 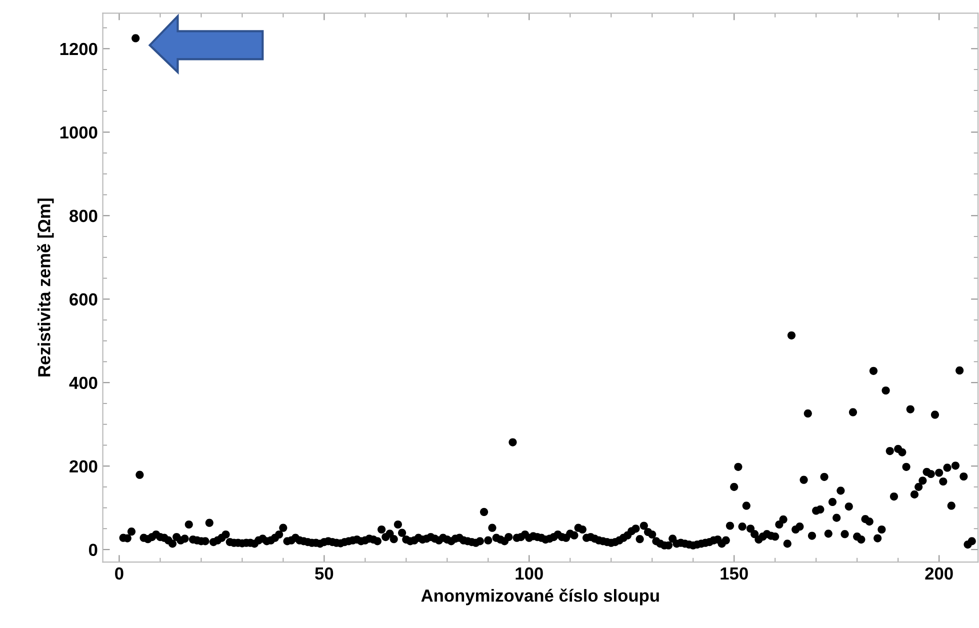 What do you see at coordinates (84, 216) in the screenshot?
I see `y-tick-label: 800` at bounding box center [84, 216].